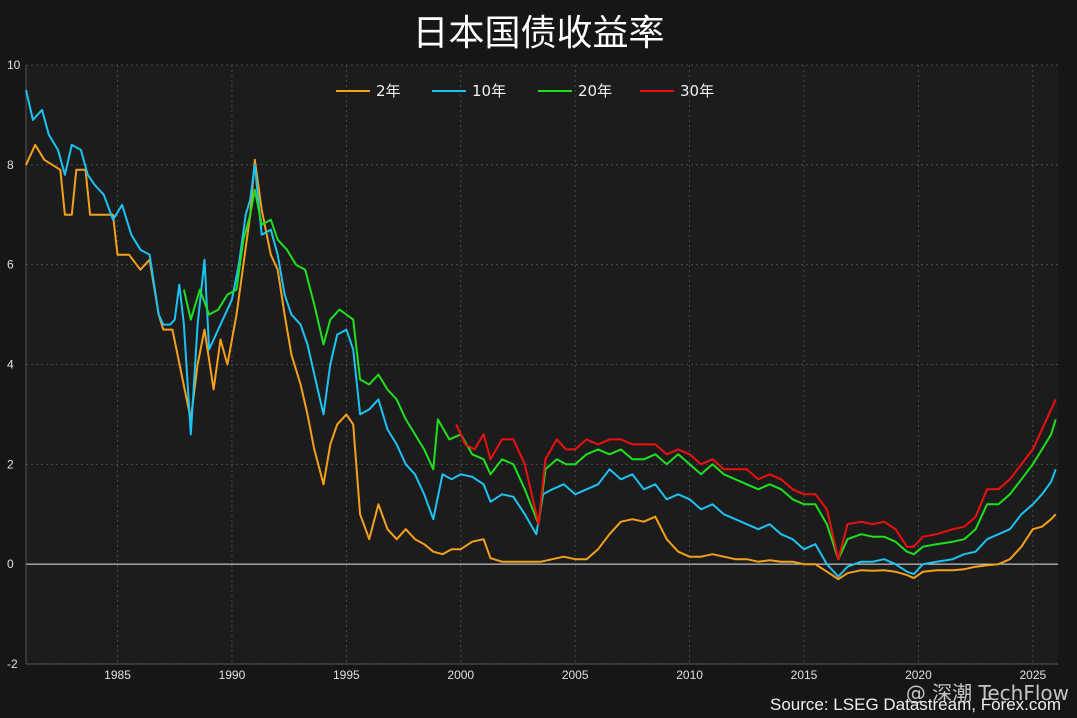 Image resolution: width=1077 pixels, height=718 pixels. What do you see at coordinates (918, 675) in the screenshot?
I see `x-tick-label: 2020` at bounding box center [918, 675].